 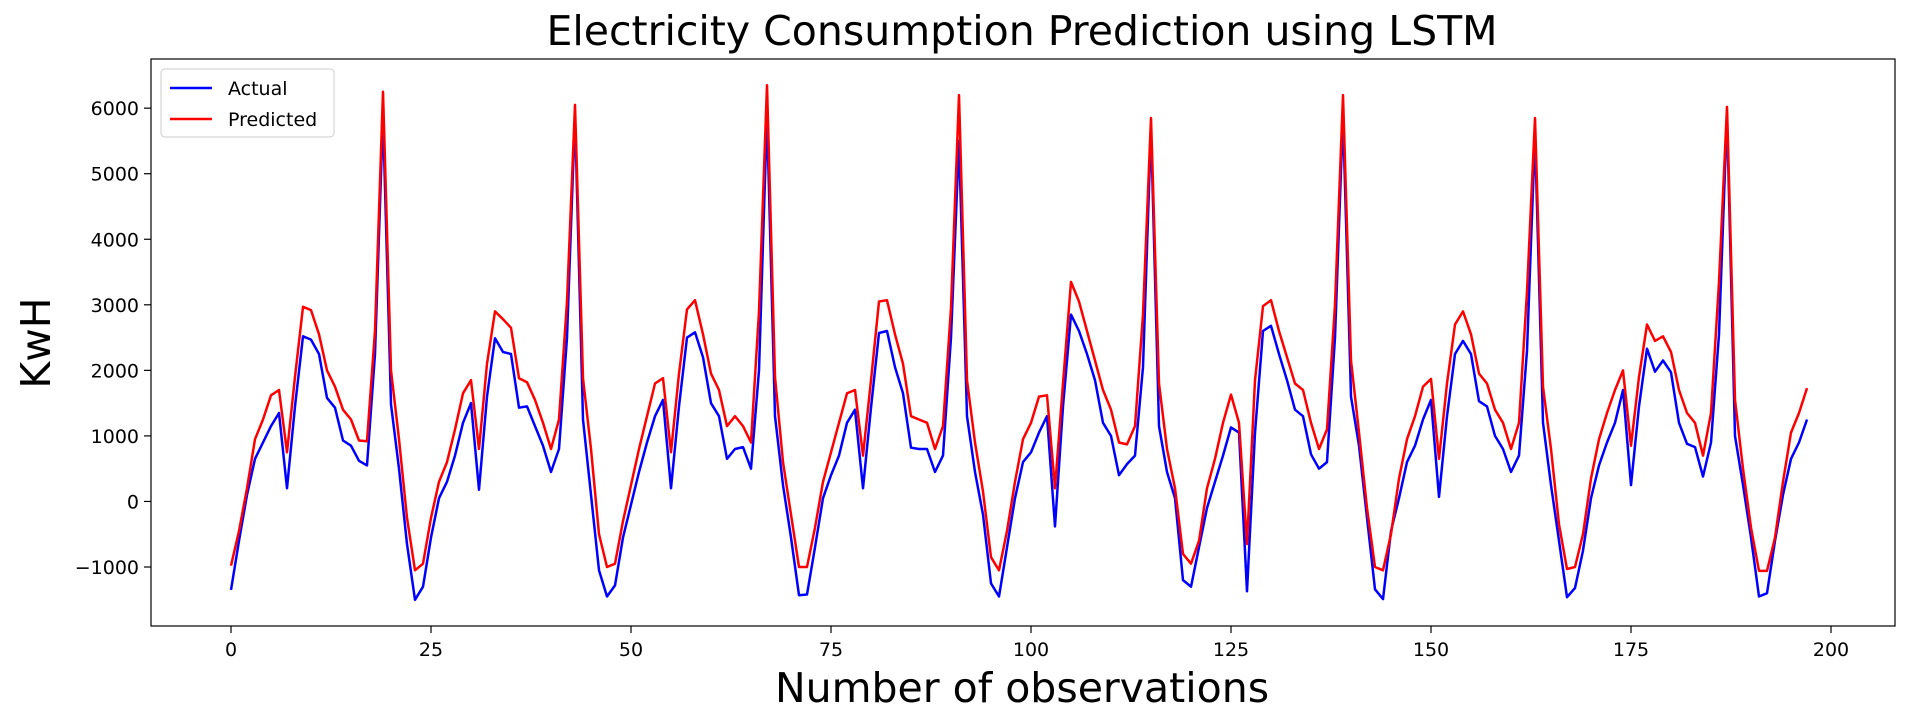 What do you see at coordinates (431, 650) in the screenshot?
I see `x-tick-label: 25` at bounding box center [431, 650].